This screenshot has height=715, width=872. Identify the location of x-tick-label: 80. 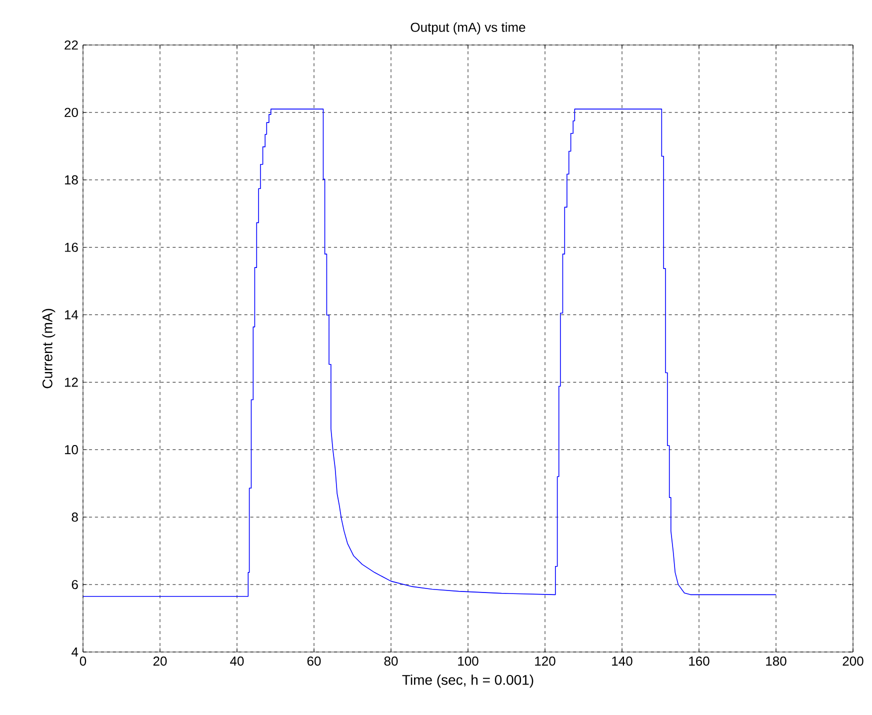
(391, 661).